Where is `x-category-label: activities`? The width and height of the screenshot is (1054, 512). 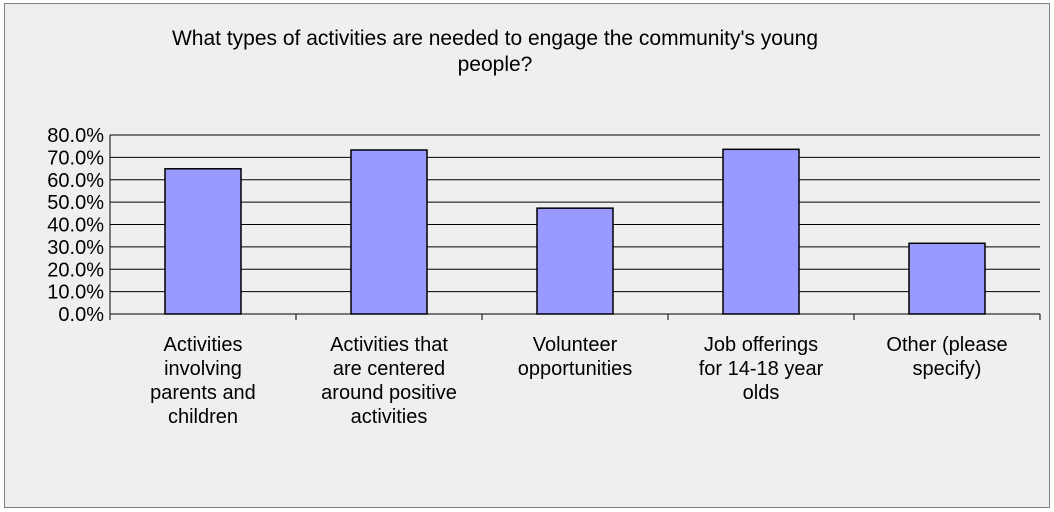 x-category-label: activities is located at coordinates (389, 417).